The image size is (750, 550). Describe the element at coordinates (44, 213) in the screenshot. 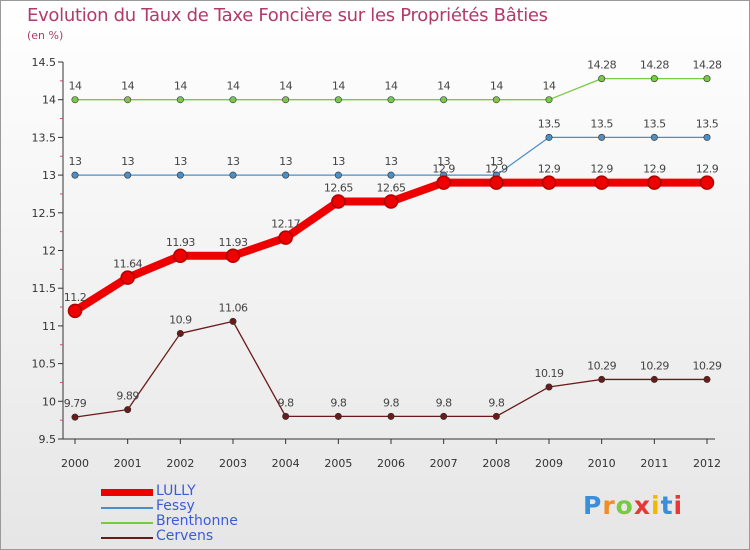

I see `y-tick-label-6: 12.5` at that location.